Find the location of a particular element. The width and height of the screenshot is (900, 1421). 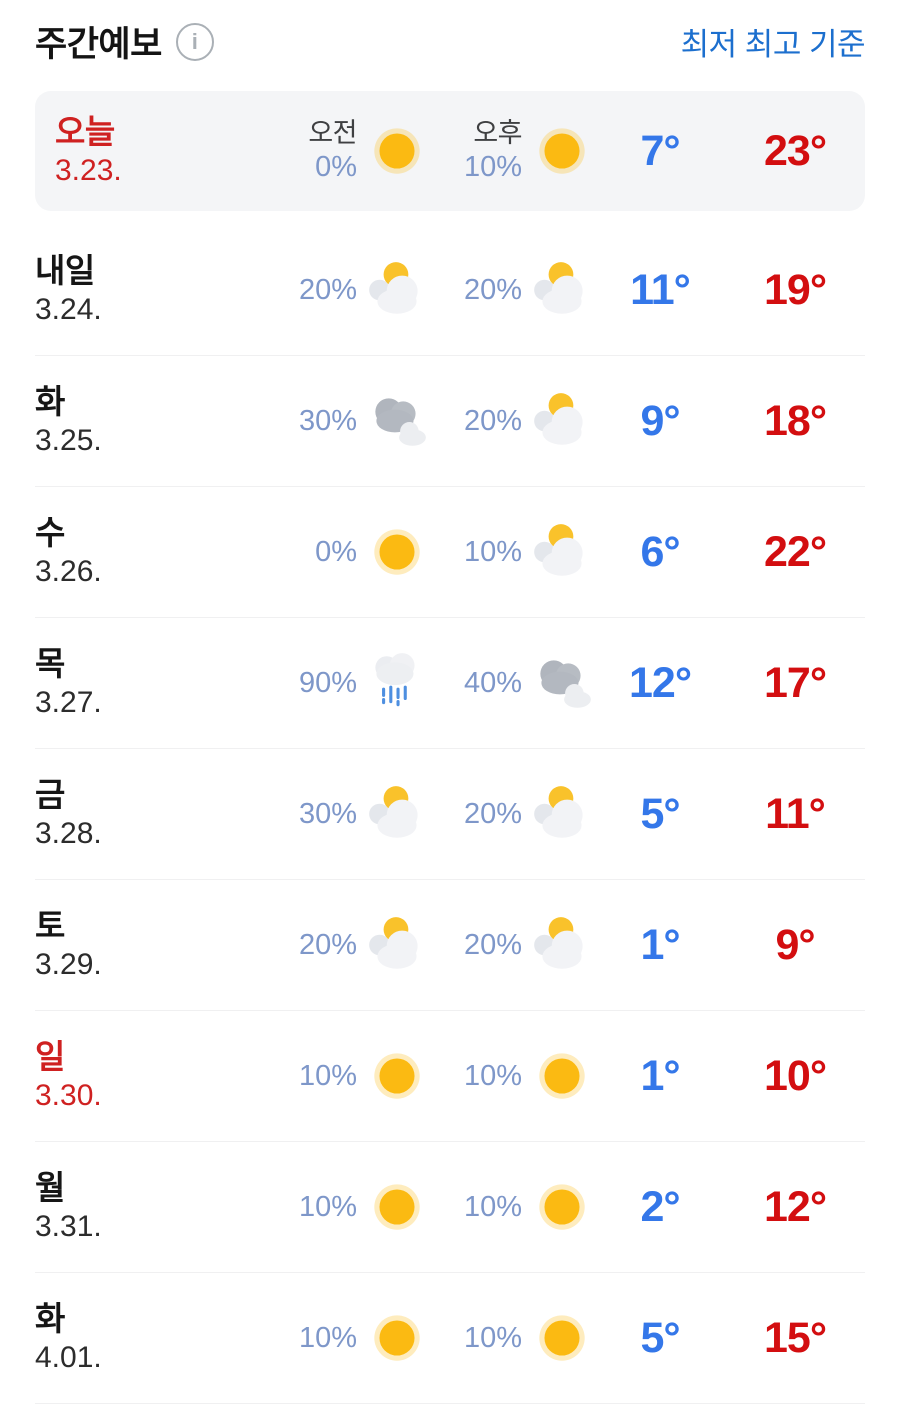

precip-percent: 40% is located at coordinates (492, 682).